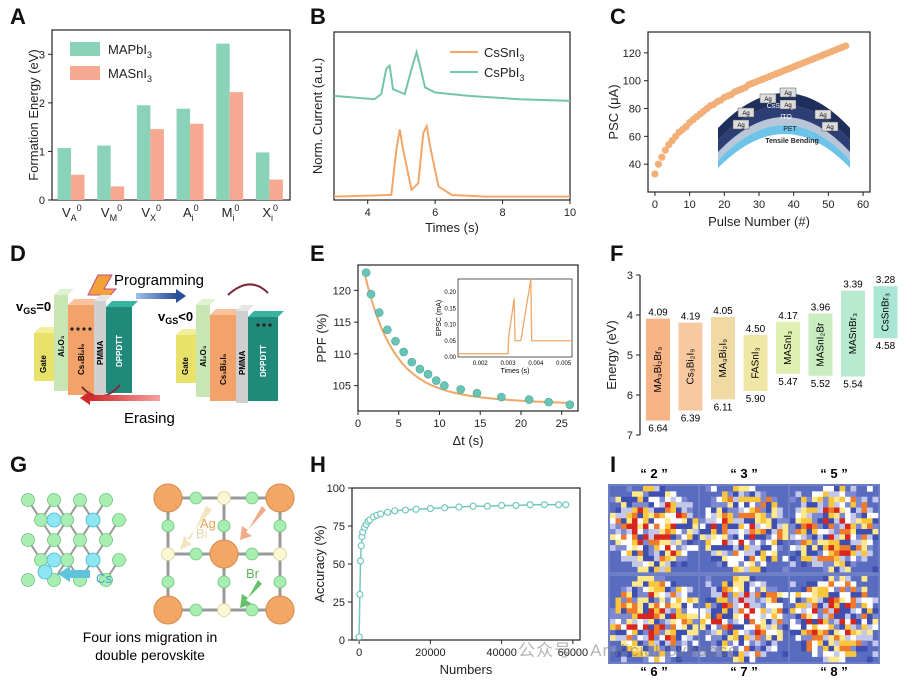 Image resolution: width=904 pixels, height=680 pixels. Describe the element at coordinates (208, 523) in the screenshot. I see `ag-label: Ag` at that location.